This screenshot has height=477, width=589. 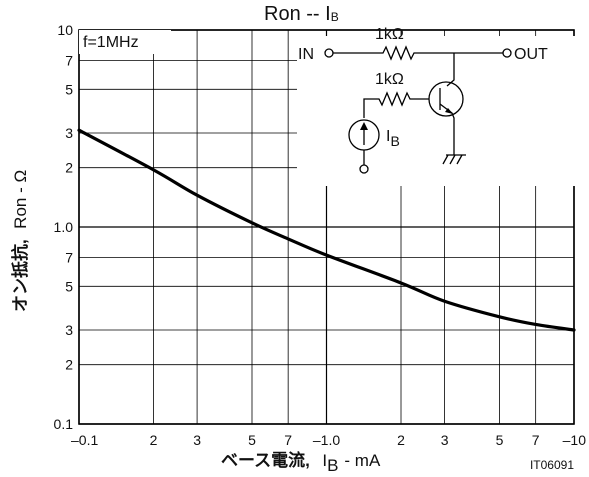 I want to click on current-source-arrow-icon, so click(x=364, y=126).